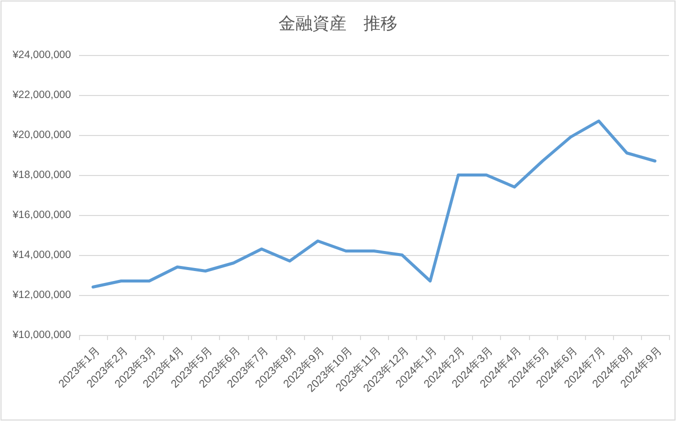 The image size is (676, 421). I want to click on y-tick-label: ¥24,000,000, so click(42, 55).